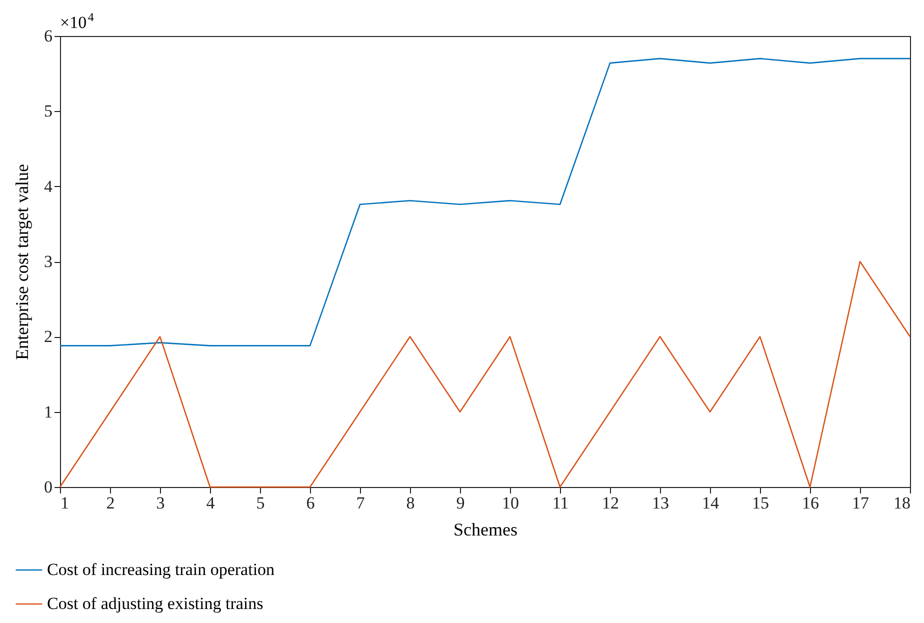 The height and width of the screenshot is (623, 924). I want to click on x-tick-label: 5, so click(260, 503).